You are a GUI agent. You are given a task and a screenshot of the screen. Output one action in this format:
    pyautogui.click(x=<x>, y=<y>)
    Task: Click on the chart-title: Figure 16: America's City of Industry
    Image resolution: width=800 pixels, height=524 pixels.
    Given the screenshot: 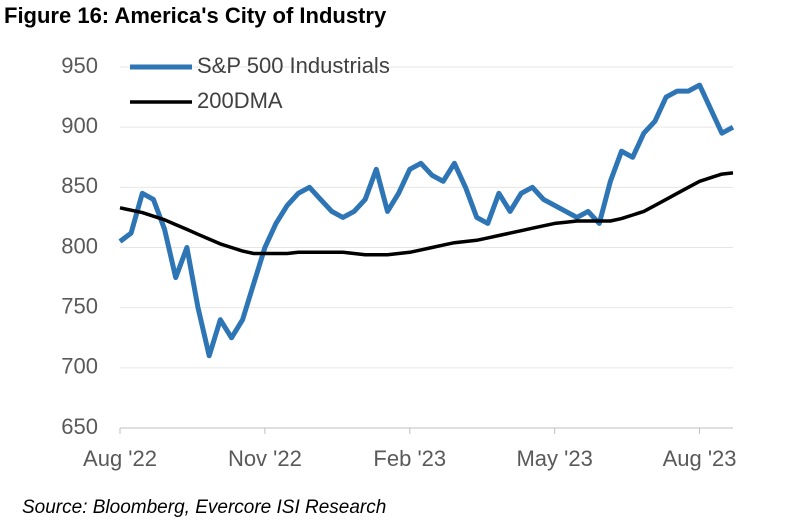 What is the action you would take?
    pyautogui.click(x=195, y=15)
    